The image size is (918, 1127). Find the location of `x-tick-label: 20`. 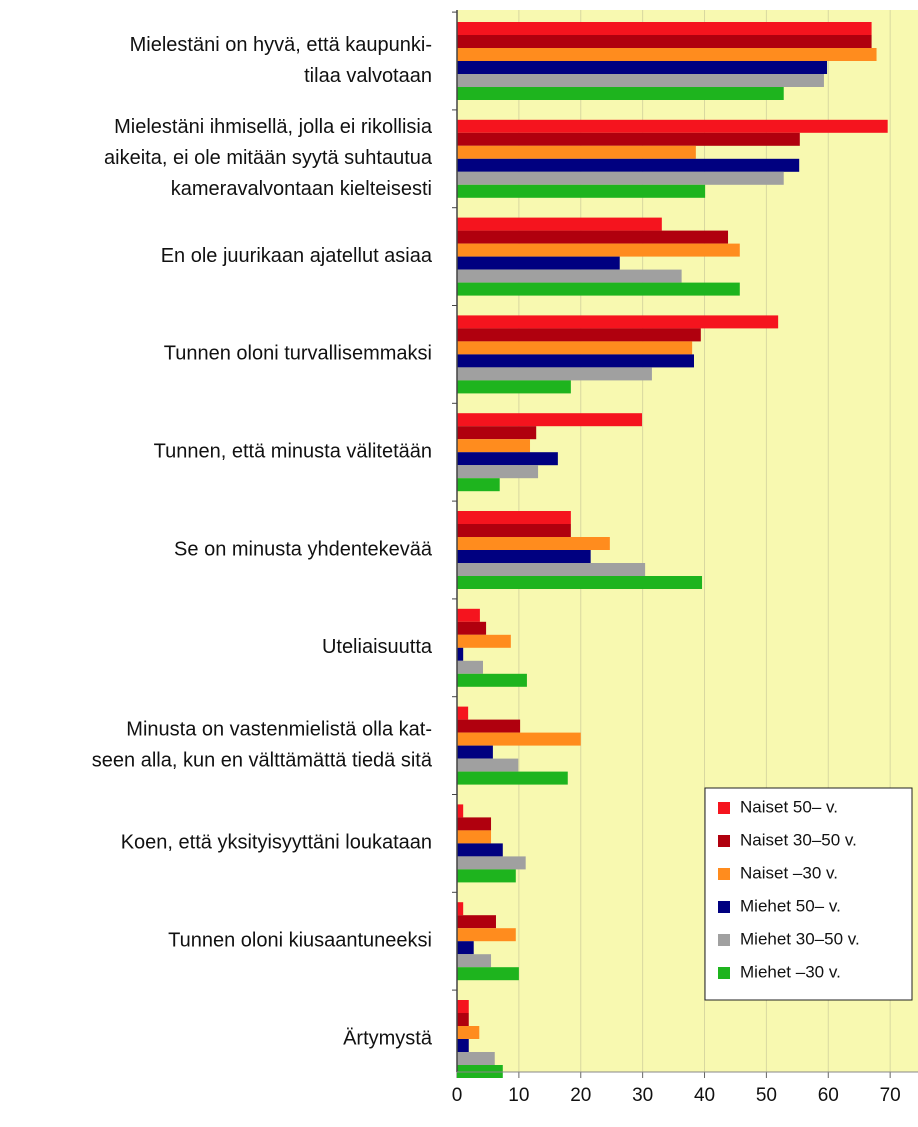

x-tick-label: 20 is located at coordinates (580, 1095).